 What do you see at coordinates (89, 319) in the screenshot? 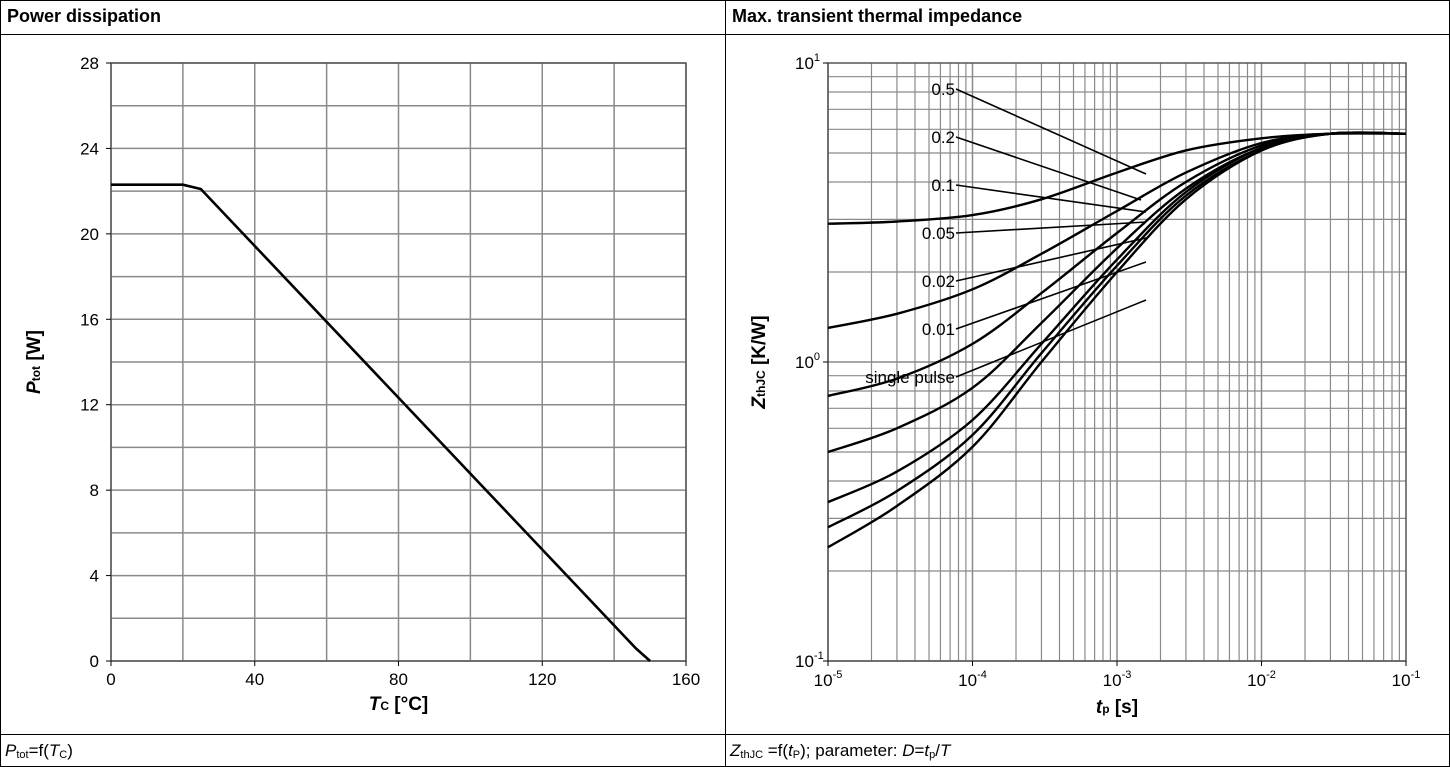
I see `y-tick-label: 16` at bounding box center [89, 319].